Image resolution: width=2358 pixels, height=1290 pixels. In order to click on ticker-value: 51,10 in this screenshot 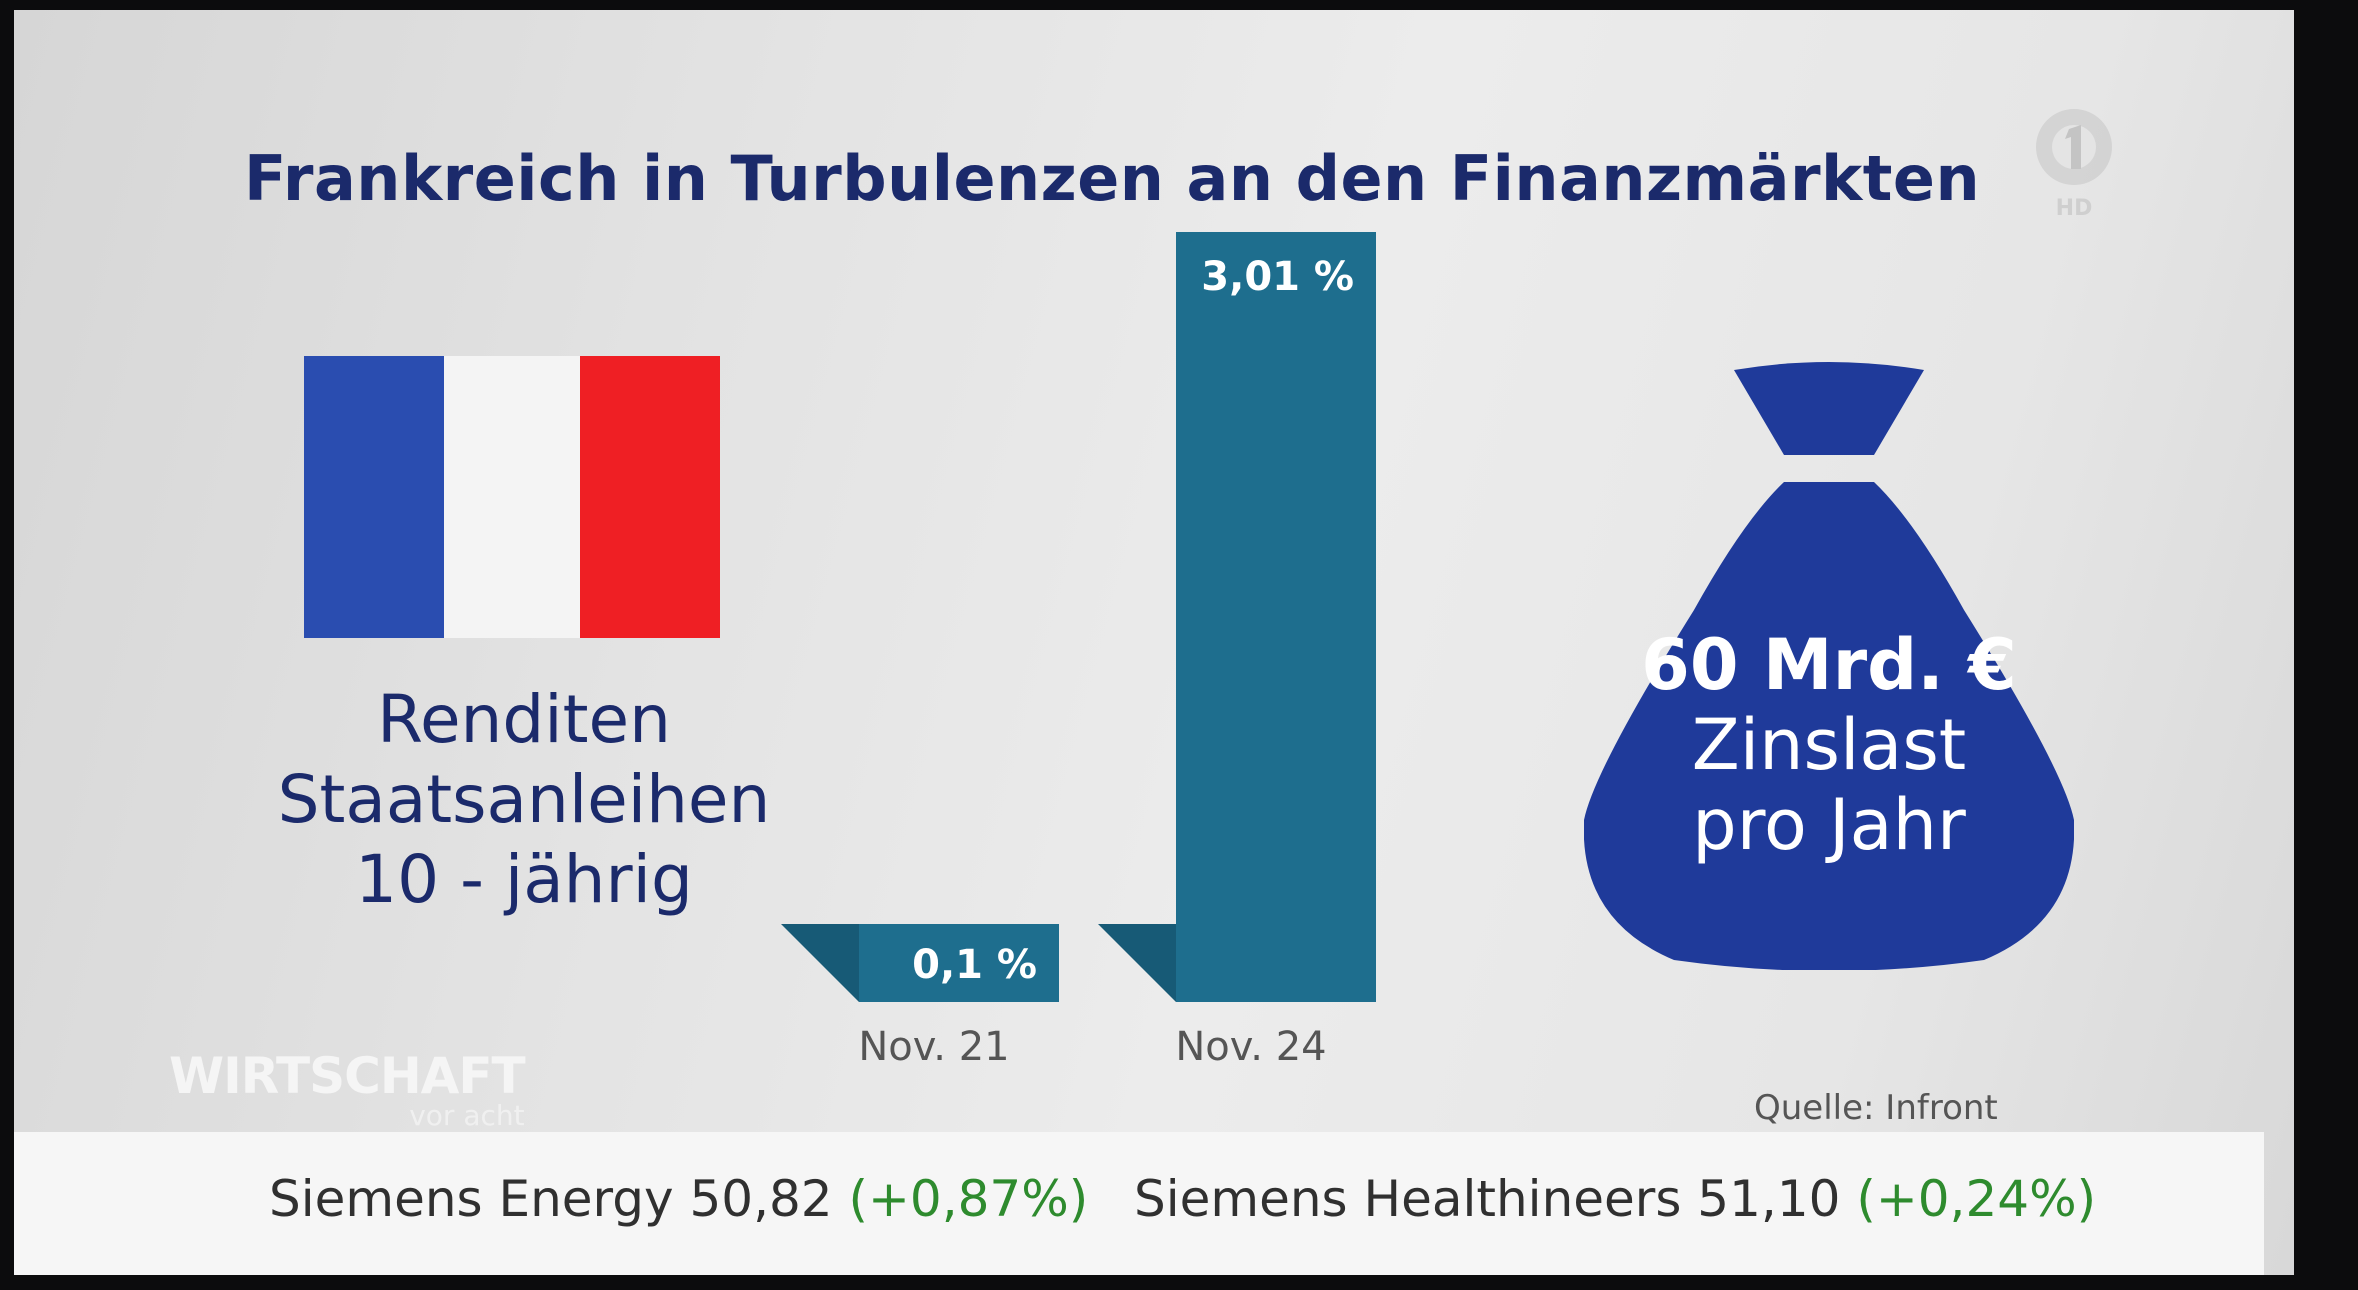, I will do `click(1769, 1199)`.